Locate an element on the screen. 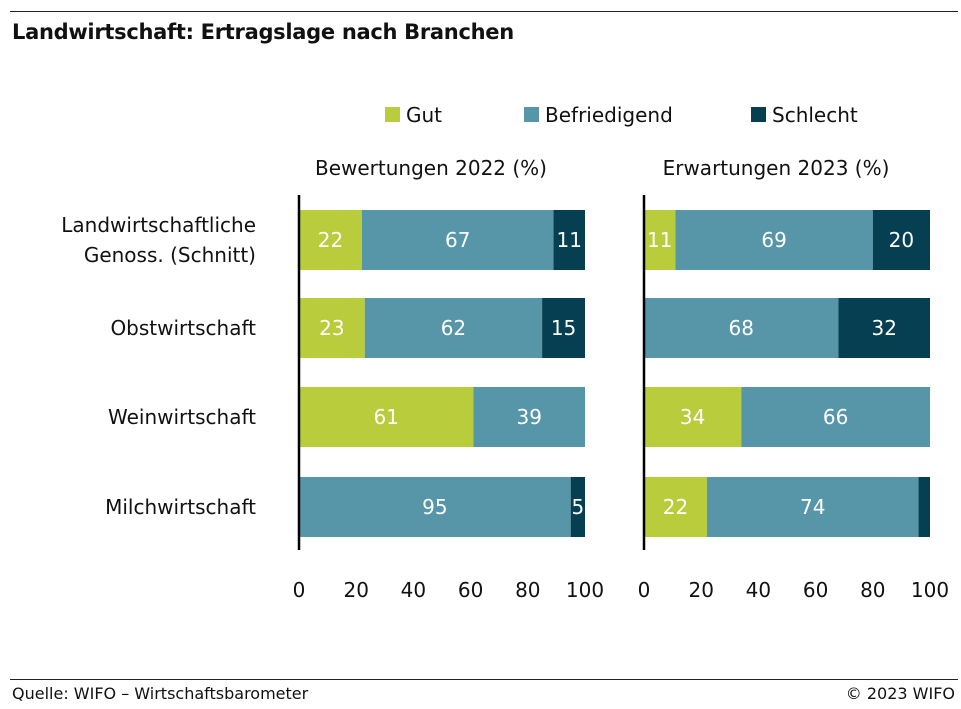 The width and height of the screenshot is (961, 709). bar-value-label: 15 is located at coordinates (563, 328).